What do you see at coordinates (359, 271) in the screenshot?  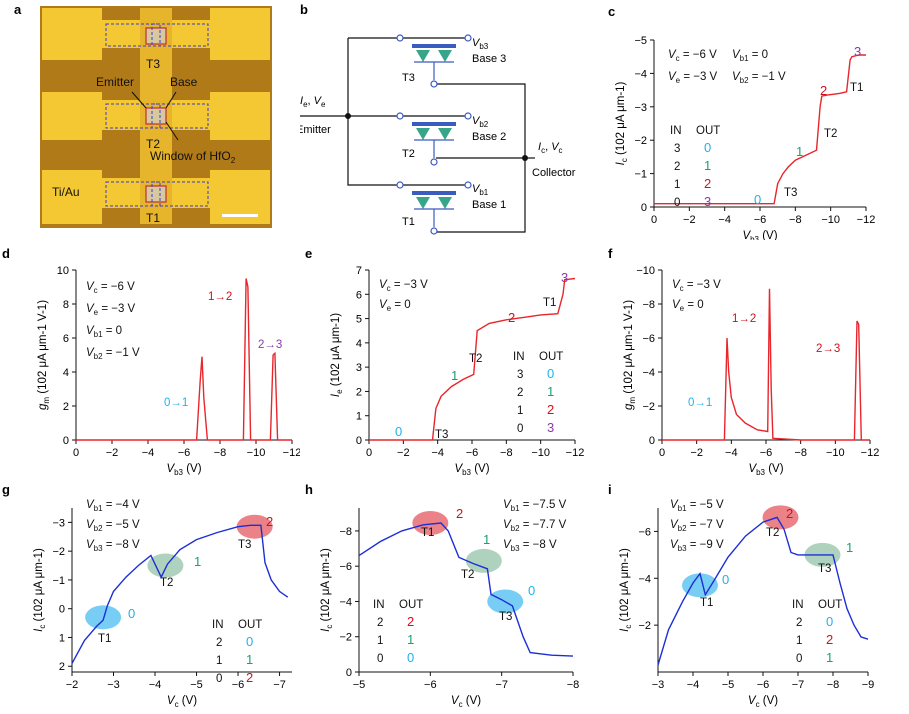 I see `y-tick-label: 7` at bounding box center [359, 271].